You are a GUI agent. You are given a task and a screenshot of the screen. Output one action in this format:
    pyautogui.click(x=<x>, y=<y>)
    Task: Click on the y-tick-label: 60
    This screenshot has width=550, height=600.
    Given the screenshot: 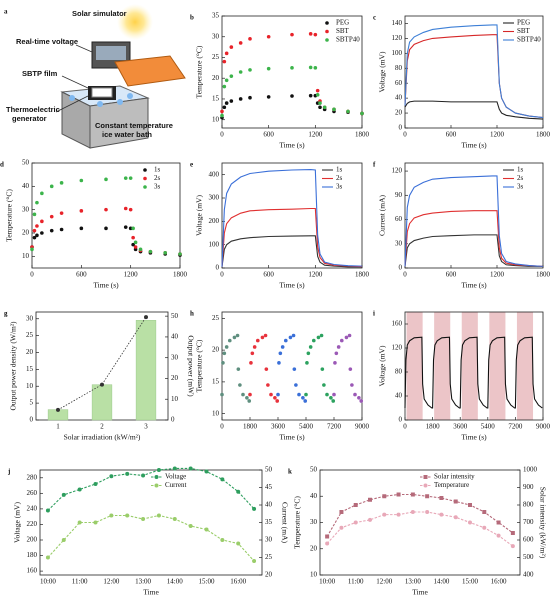 What is the action you would take?
    pyautogui.click(x=399, y=83)
    